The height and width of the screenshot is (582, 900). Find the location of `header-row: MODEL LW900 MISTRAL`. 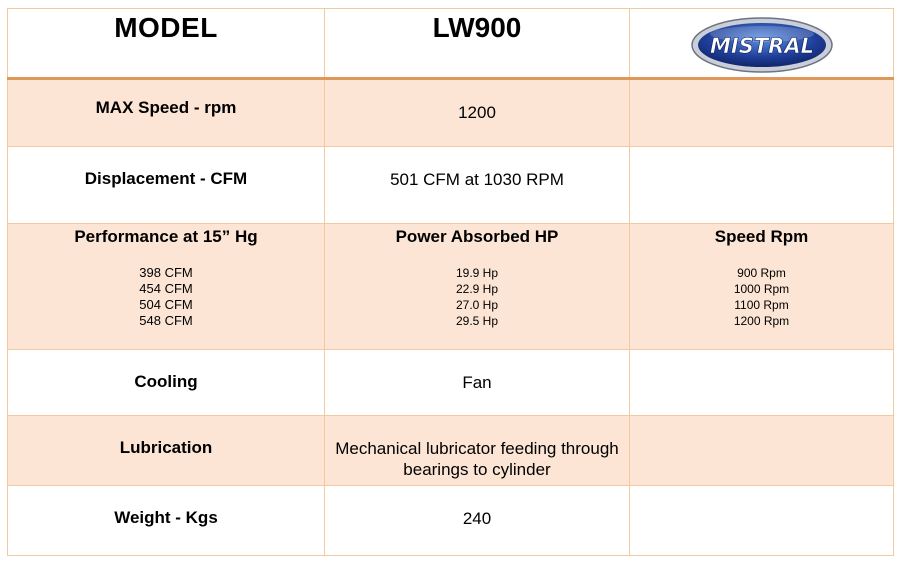

header-row: MODEL LW900 MISTRAL is located at coordinates (450, 44).